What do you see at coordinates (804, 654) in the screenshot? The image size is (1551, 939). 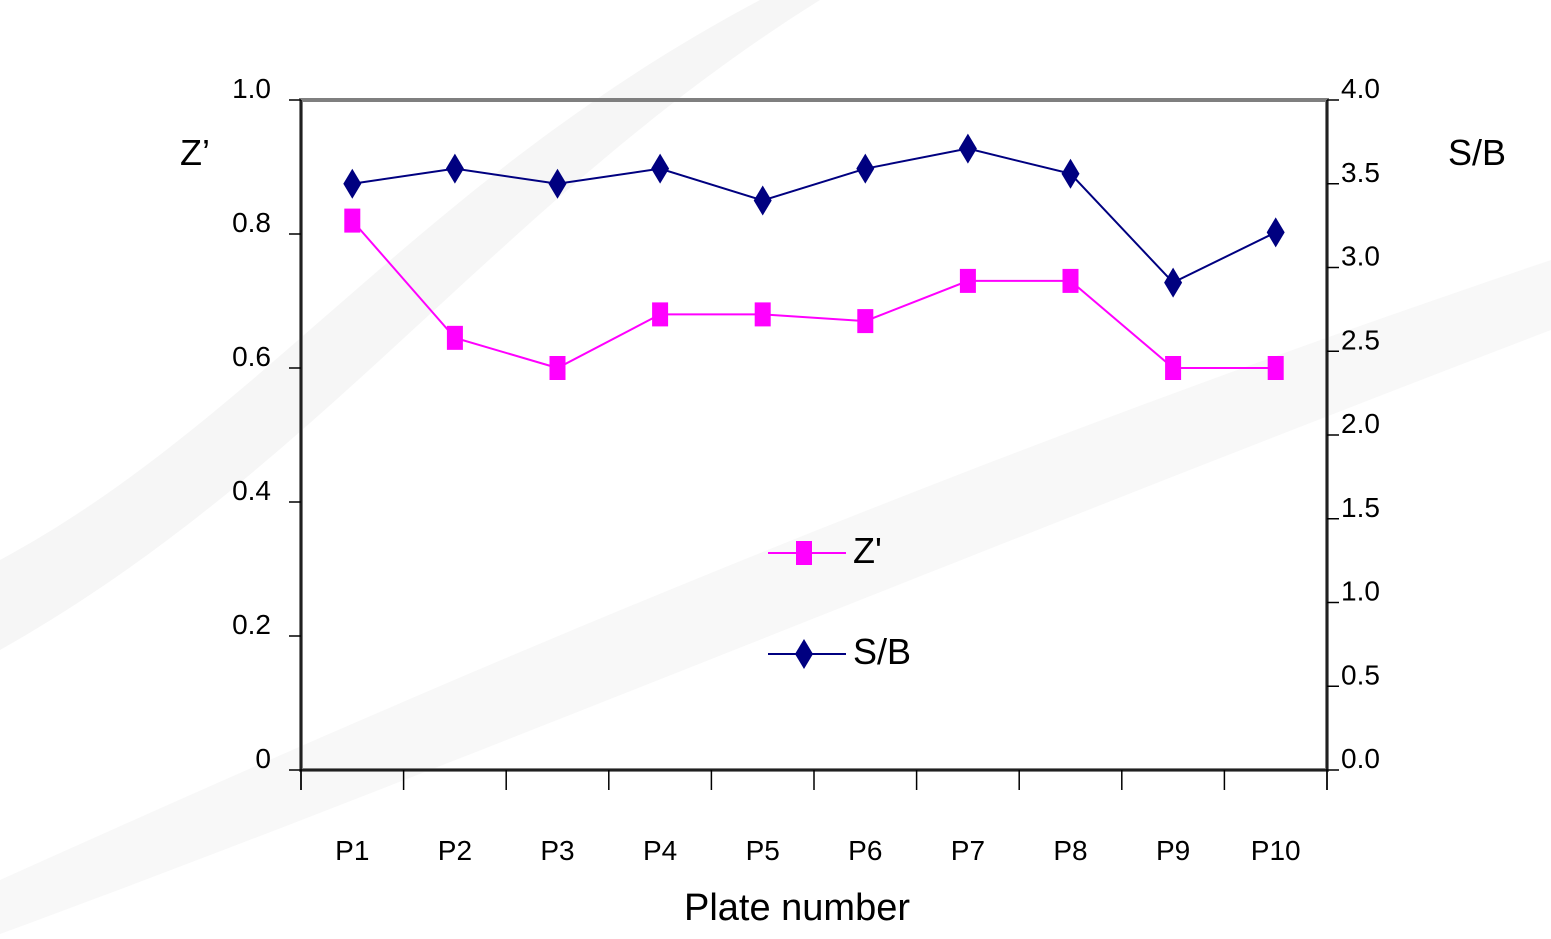 I see `legend-marker-s-b` at bounding box center [804, 654].